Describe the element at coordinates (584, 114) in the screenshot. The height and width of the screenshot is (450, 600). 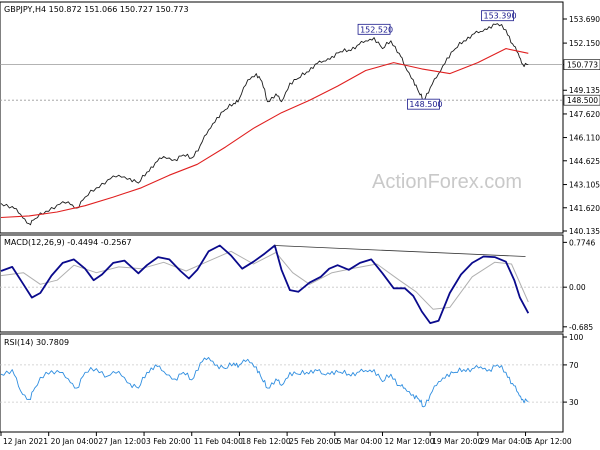
I see `price-y-tick-label: 147.620` at that location.